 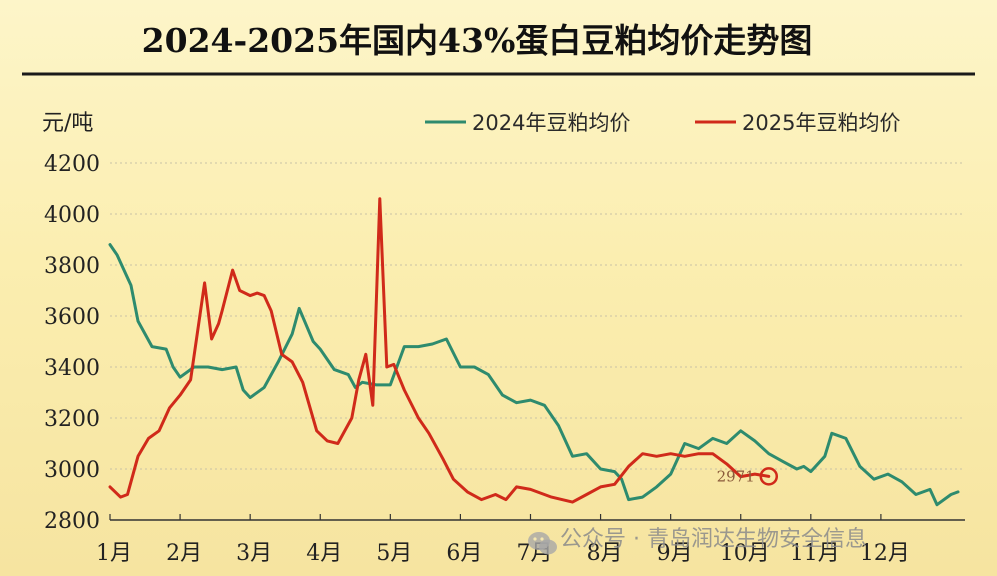 I want to click on y-axis-ticks: 4200 4000 3800 3600 3400 3200 3000 2800, so click(x=72, y=343).